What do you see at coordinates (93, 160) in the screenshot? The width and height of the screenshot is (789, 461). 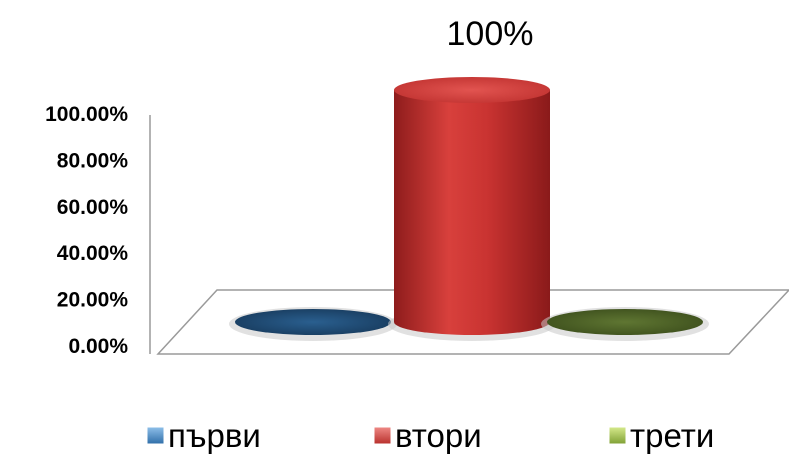 I see `y-tick-label: 80.00%` at bounding box center [93, 160].